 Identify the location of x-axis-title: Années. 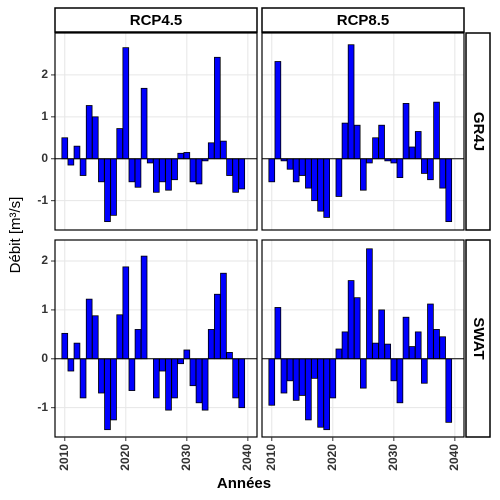
(244, 483).